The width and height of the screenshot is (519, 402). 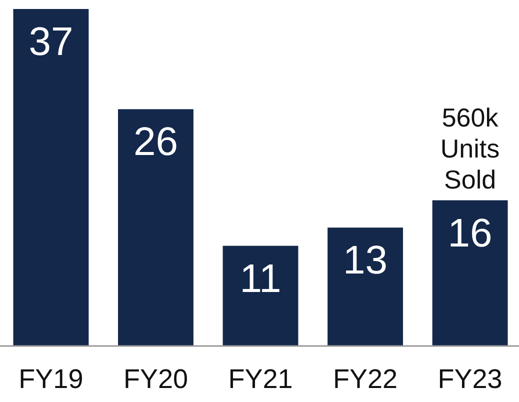 I want to click on data-label: 26, so click(x=155, y=142).